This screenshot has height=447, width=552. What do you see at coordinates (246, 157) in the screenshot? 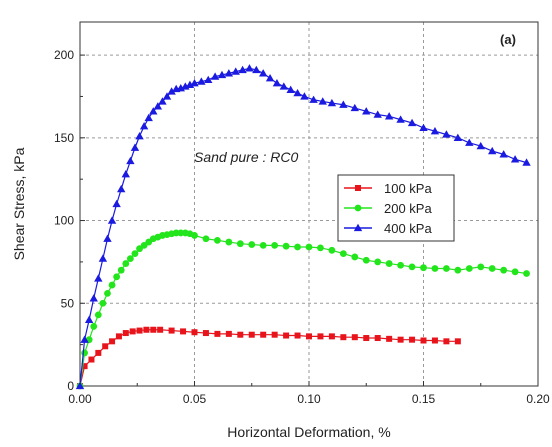
I see `chart-annotation: Sand pure : RC0` at bounding box center [246, 157].